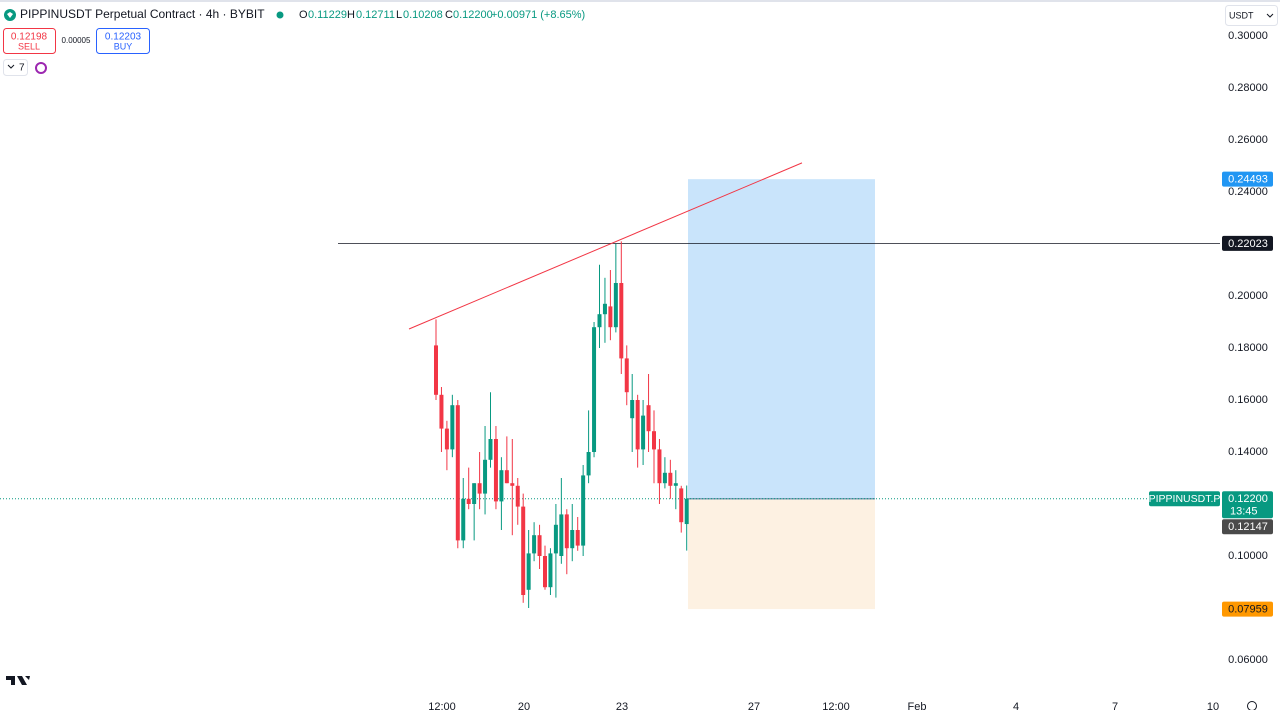 The height and width of the screenshot is (710, 1280). Describe the element at coordinates (1248, 296) in the screenshot. I see `y-tick-label: 0.20000` at that location.